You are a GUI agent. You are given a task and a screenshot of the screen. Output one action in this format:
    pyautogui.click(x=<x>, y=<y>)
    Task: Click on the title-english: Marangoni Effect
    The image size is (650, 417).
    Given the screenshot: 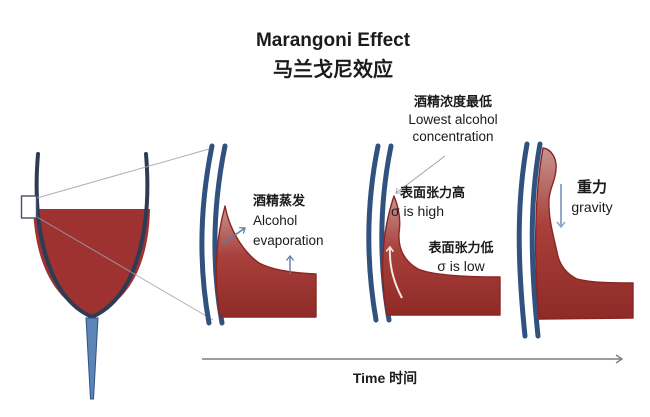 What is the action you would take?
    pyautogui.click(x=333, y=40)
    